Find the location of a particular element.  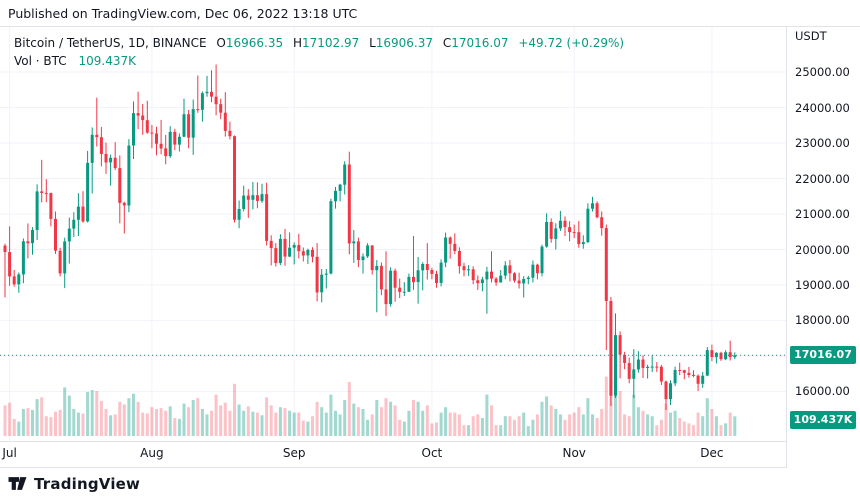

price-axis-label: 19000.00 is located at coordinates (822, 284).